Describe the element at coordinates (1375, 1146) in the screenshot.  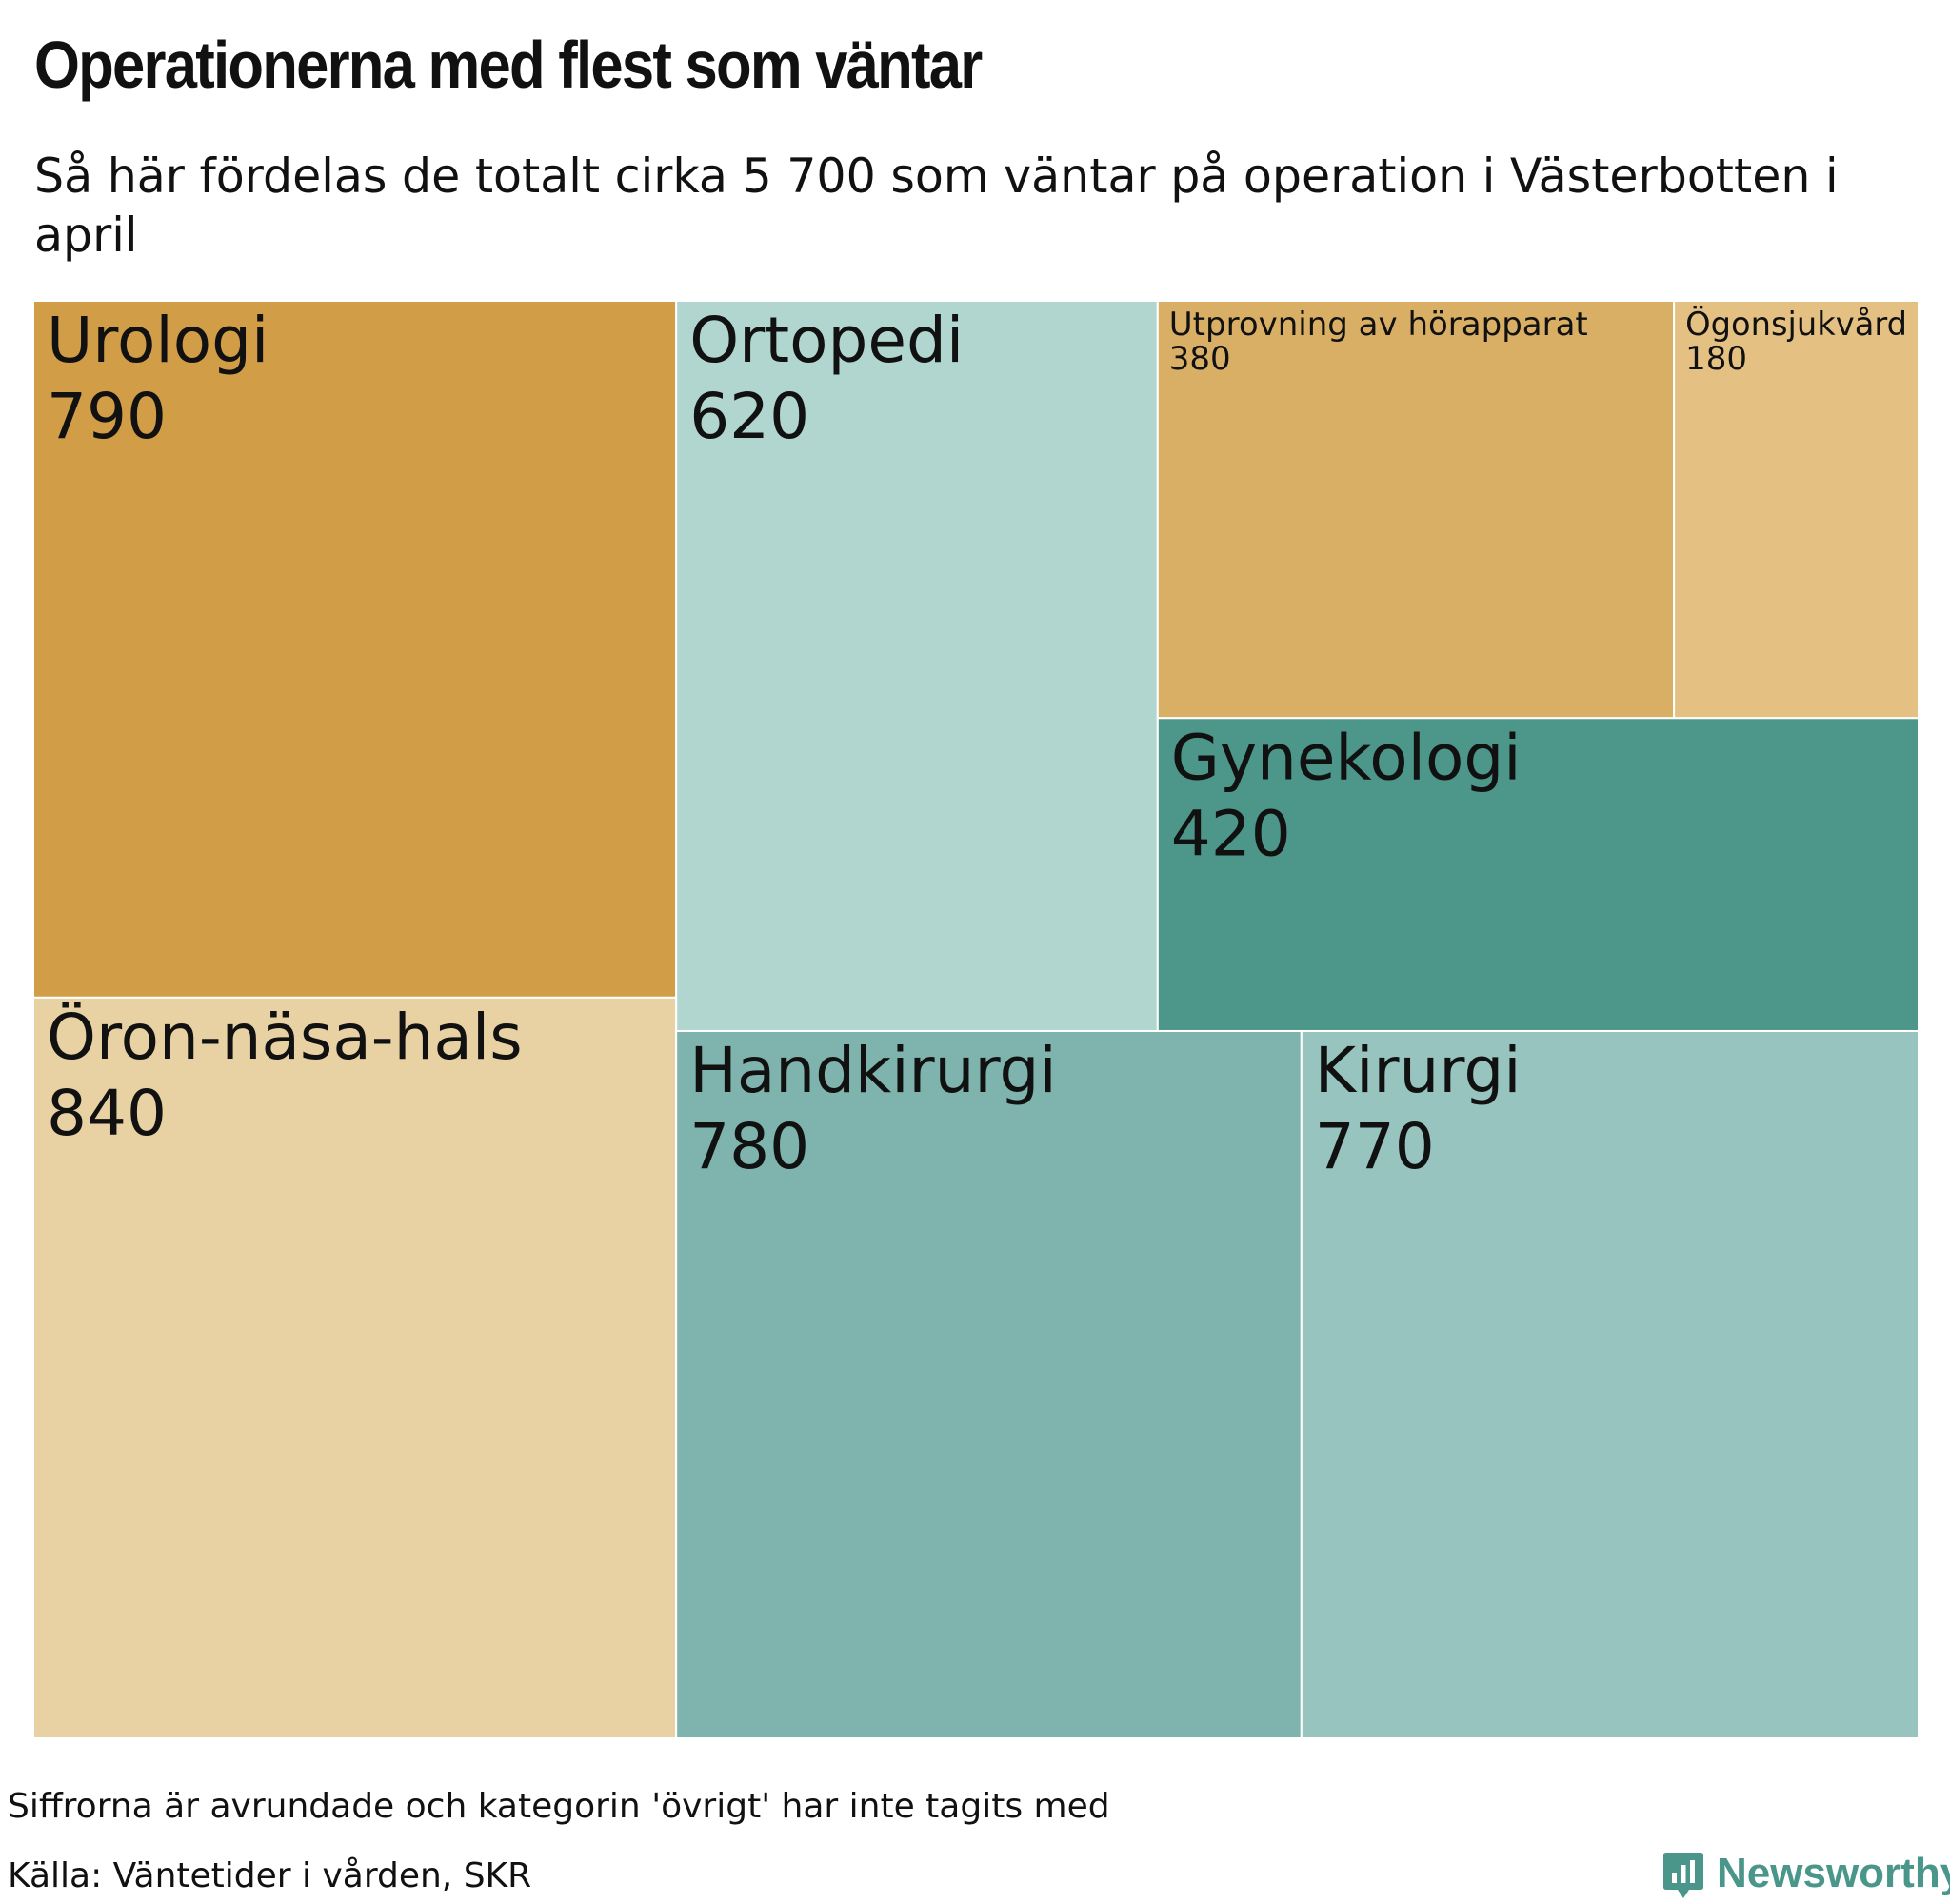
I see `cell-value: 770` at that location.